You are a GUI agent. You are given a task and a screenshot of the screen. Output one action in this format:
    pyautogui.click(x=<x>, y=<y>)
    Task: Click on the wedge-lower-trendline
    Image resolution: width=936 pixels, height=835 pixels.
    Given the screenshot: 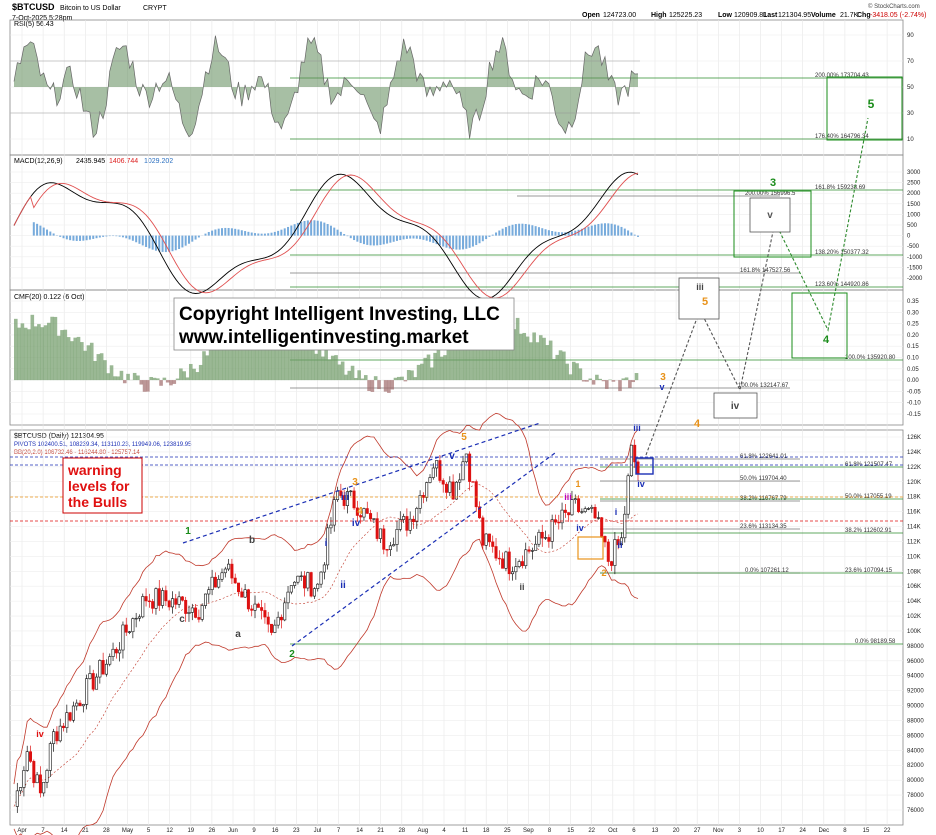 What is the action you would take?
    pyautogui.click(x=423, y=549)
    